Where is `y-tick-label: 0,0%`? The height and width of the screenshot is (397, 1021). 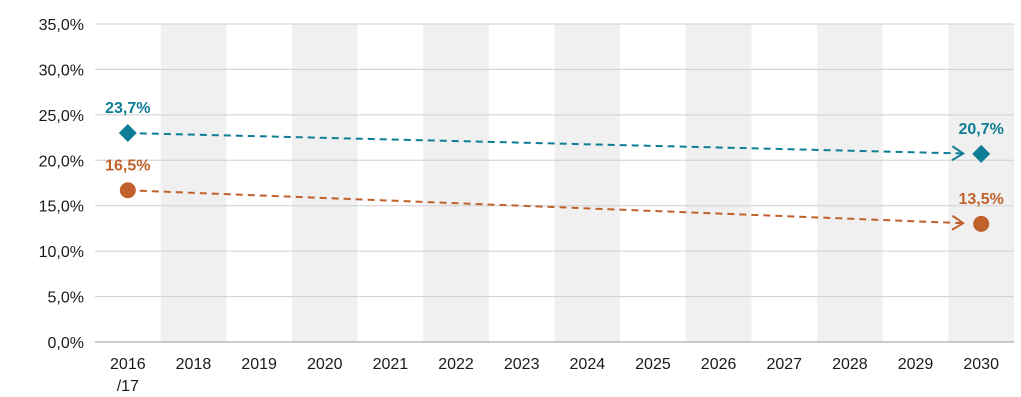
y-tick-label: 0,0% is located at coordinates (66, 343).